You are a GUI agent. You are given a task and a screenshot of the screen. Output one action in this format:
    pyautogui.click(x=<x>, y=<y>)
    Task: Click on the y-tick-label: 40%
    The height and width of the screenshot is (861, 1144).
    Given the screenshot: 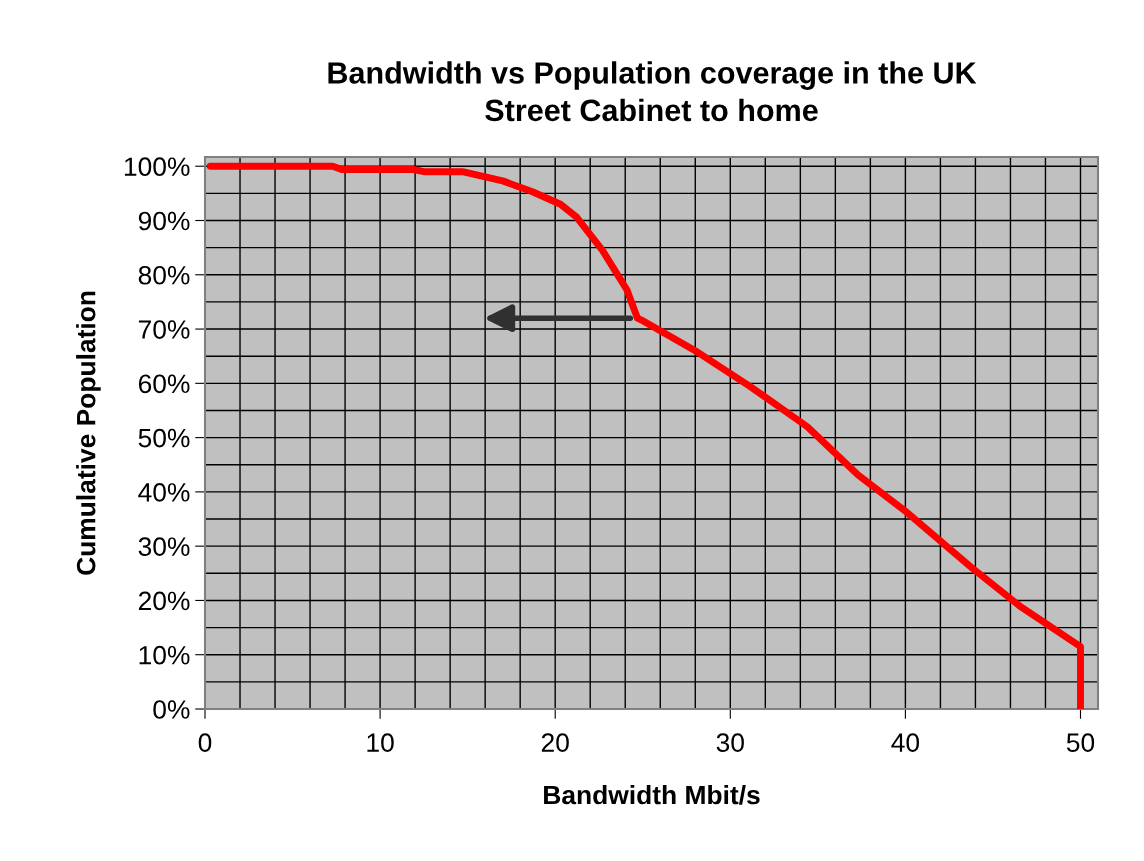 What is the action you would take?
    pyautogui.click(x=164, y=492)
    